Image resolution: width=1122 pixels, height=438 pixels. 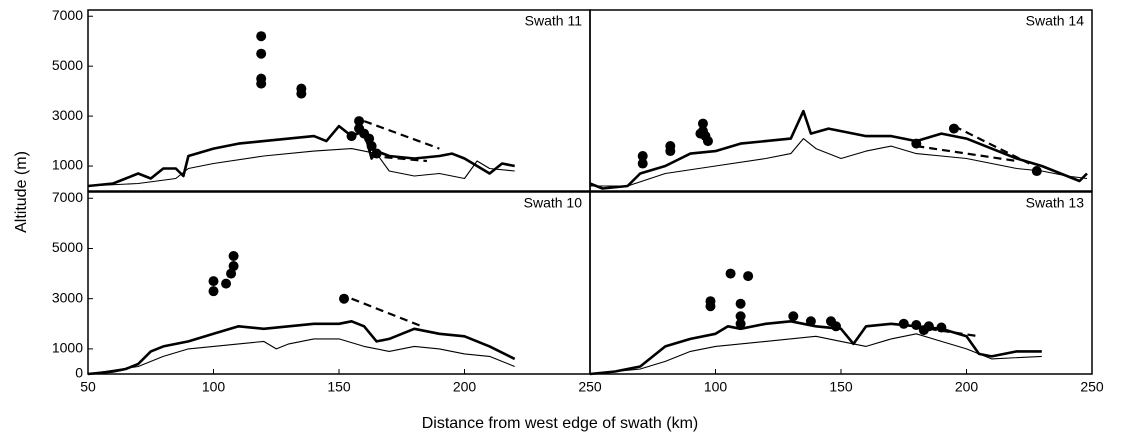 I want to click on panel-title: Swath 14, so click(x=1055, y=21).